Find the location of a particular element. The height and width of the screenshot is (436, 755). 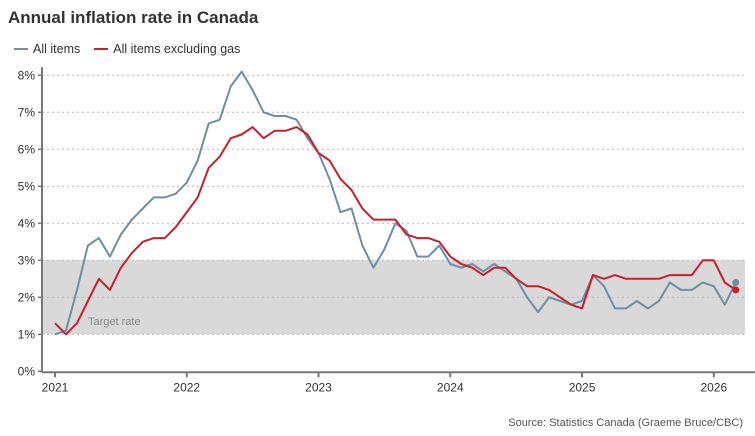

x-tick-label: 2025 is located at coordinates (582, 387).